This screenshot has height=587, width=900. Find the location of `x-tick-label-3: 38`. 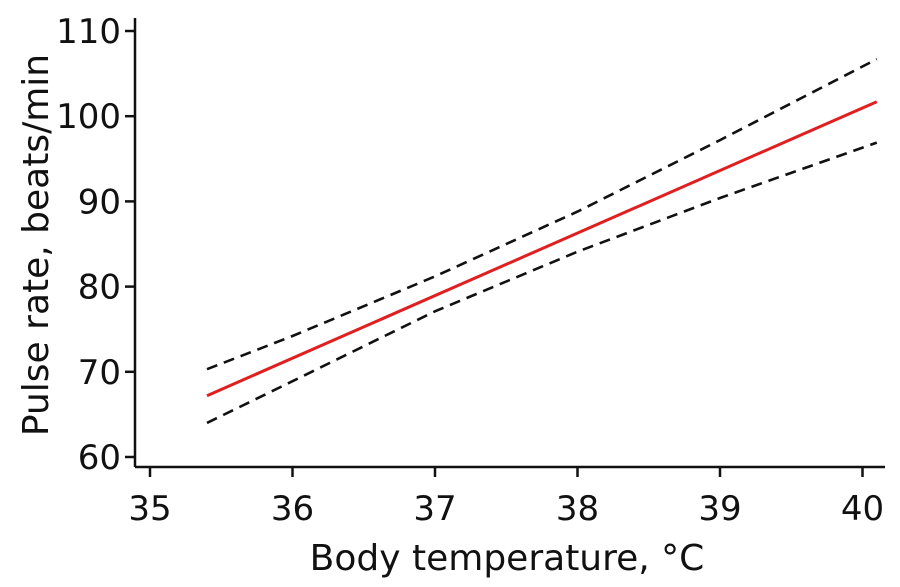

x-tick-label-3: 38 is located at coordinates (577, 509).